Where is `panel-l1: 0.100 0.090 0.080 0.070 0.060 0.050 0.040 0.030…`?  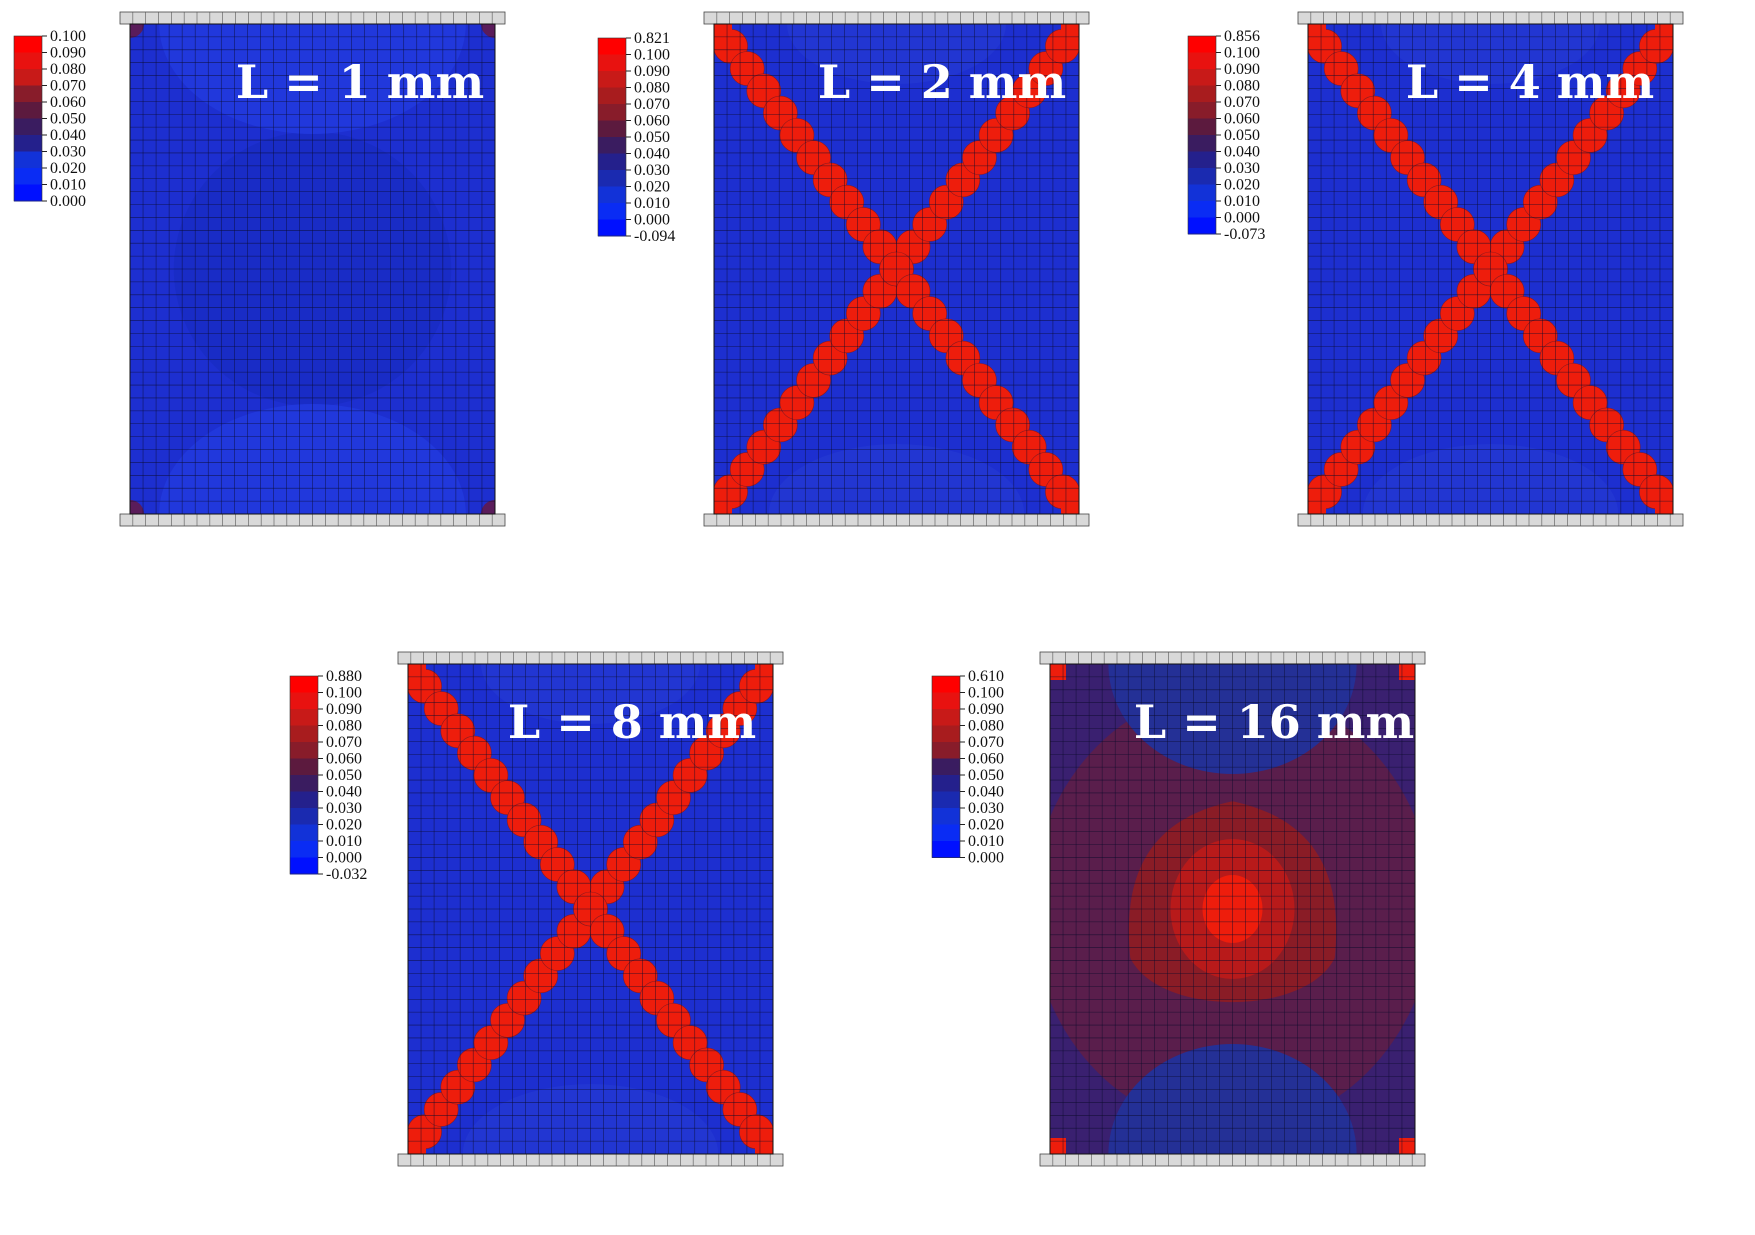 panel-l1: 0.100 0.090 0.080 0.070 0.060 0.050 0.040 0.030… is located at coordinates (290, 298).